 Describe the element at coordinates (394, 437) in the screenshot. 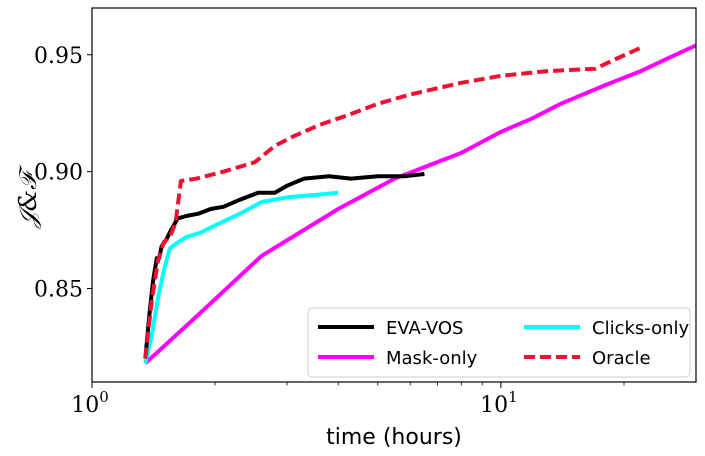

I see `x-axis-label: time (hours)` at that location.